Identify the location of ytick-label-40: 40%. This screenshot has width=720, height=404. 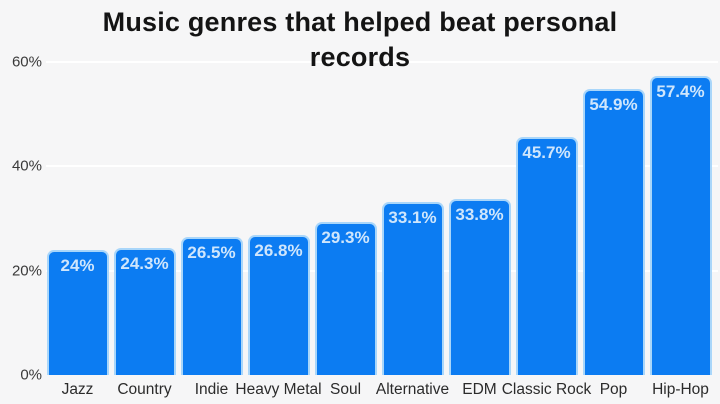
(26, 166).